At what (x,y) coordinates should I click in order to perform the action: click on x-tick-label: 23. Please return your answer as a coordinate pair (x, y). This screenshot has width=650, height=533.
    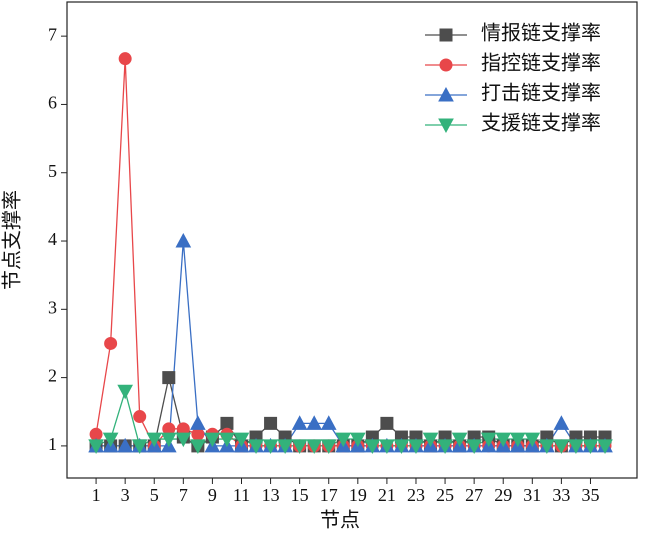
    Looking at the image, I should click on (416, 495).